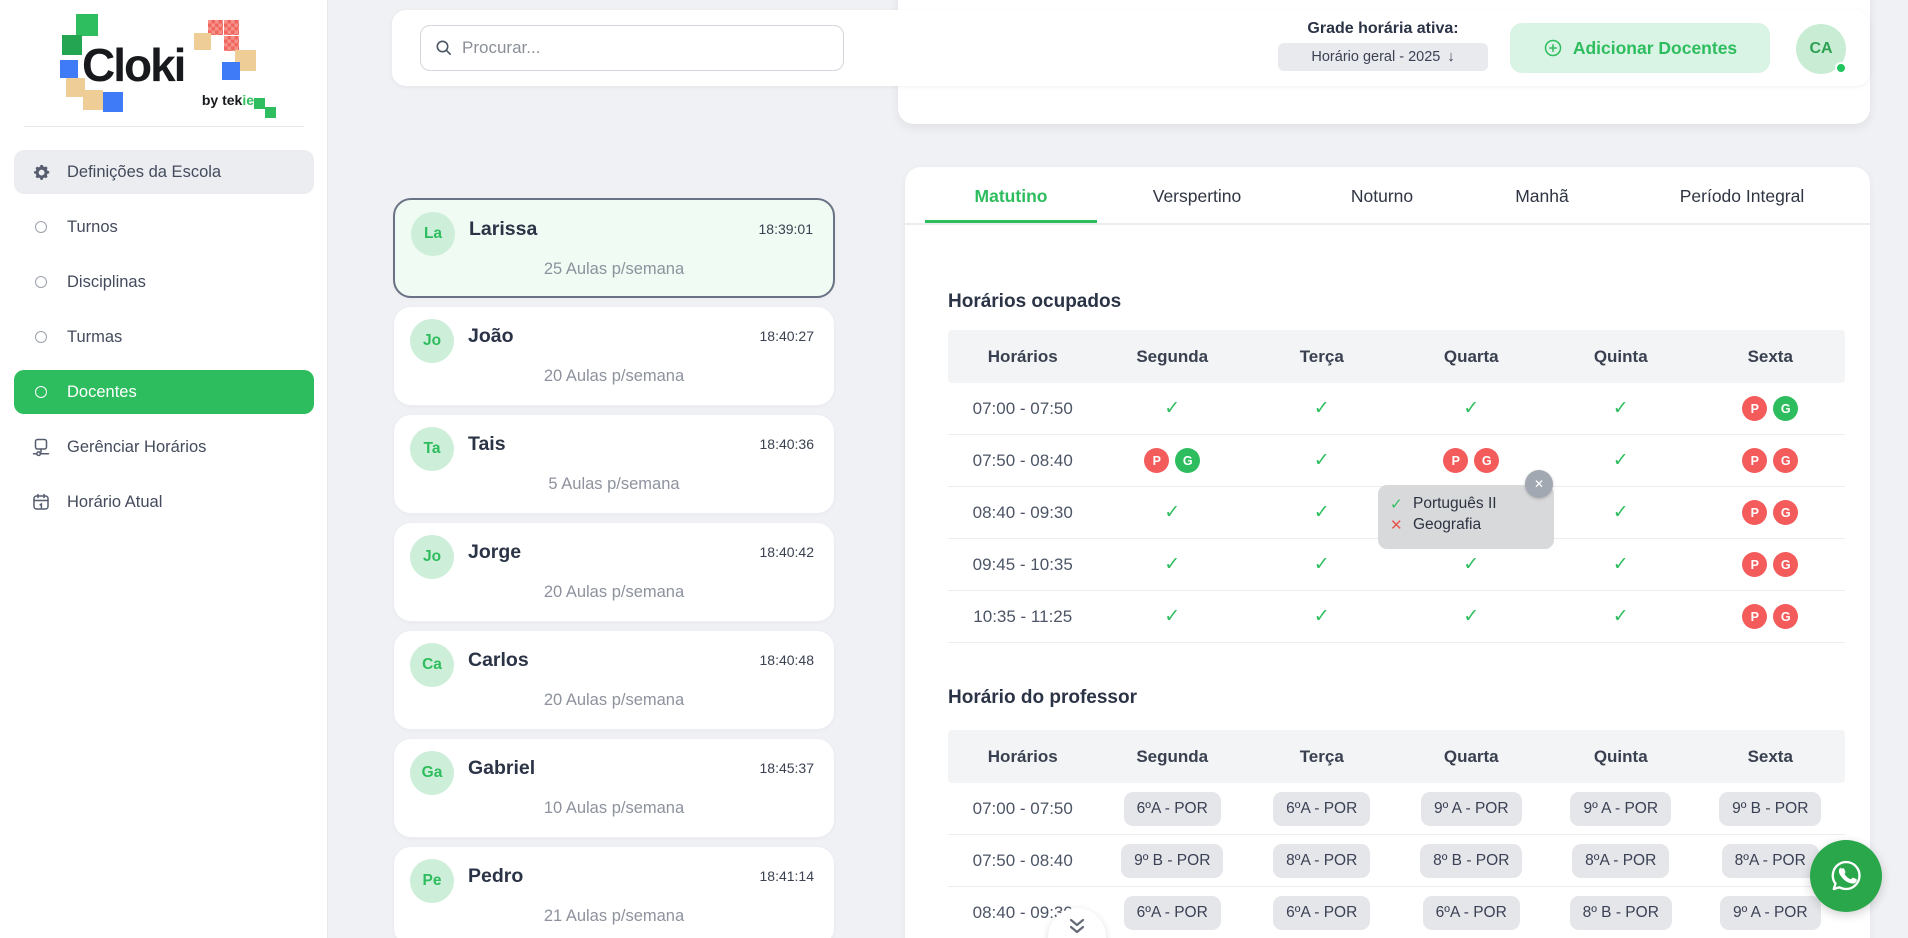  I want to click on grade-dropdown-value: Horário geral - 2025, so click(1376, 57).